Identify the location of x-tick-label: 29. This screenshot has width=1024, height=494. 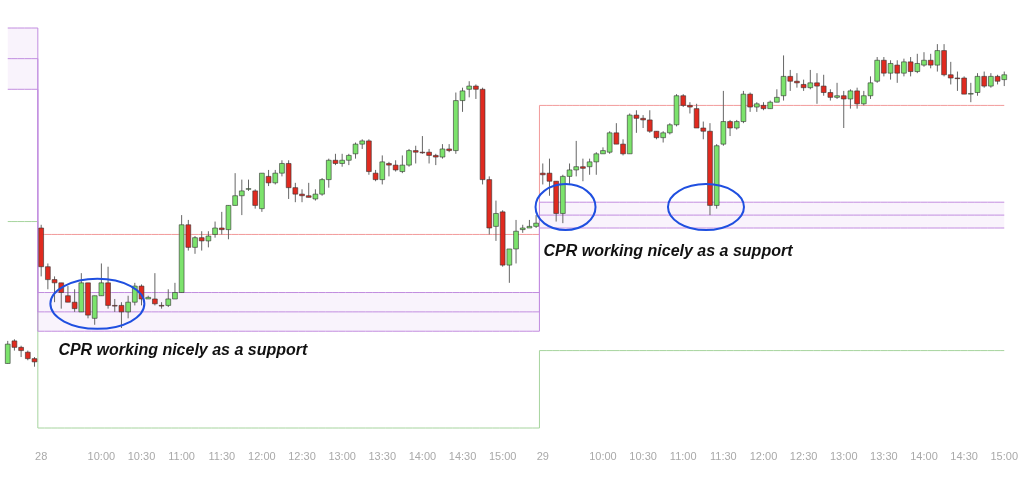
(542, 455).